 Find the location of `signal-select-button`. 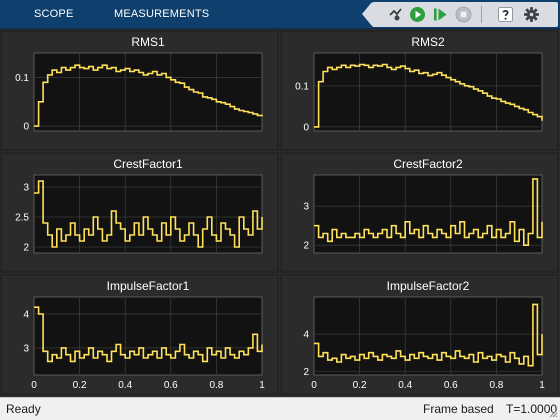

signal-select-button is located at coordinates (395, 14).